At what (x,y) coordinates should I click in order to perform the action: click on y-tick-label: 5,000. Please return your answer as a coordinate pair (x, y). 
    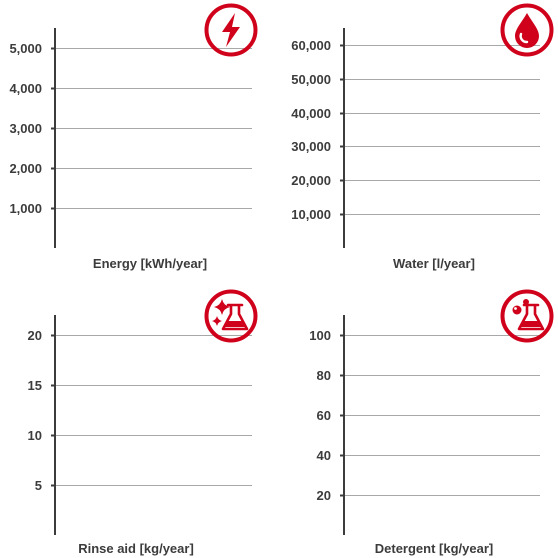
    Looking at the image, I should click on (25, 48).